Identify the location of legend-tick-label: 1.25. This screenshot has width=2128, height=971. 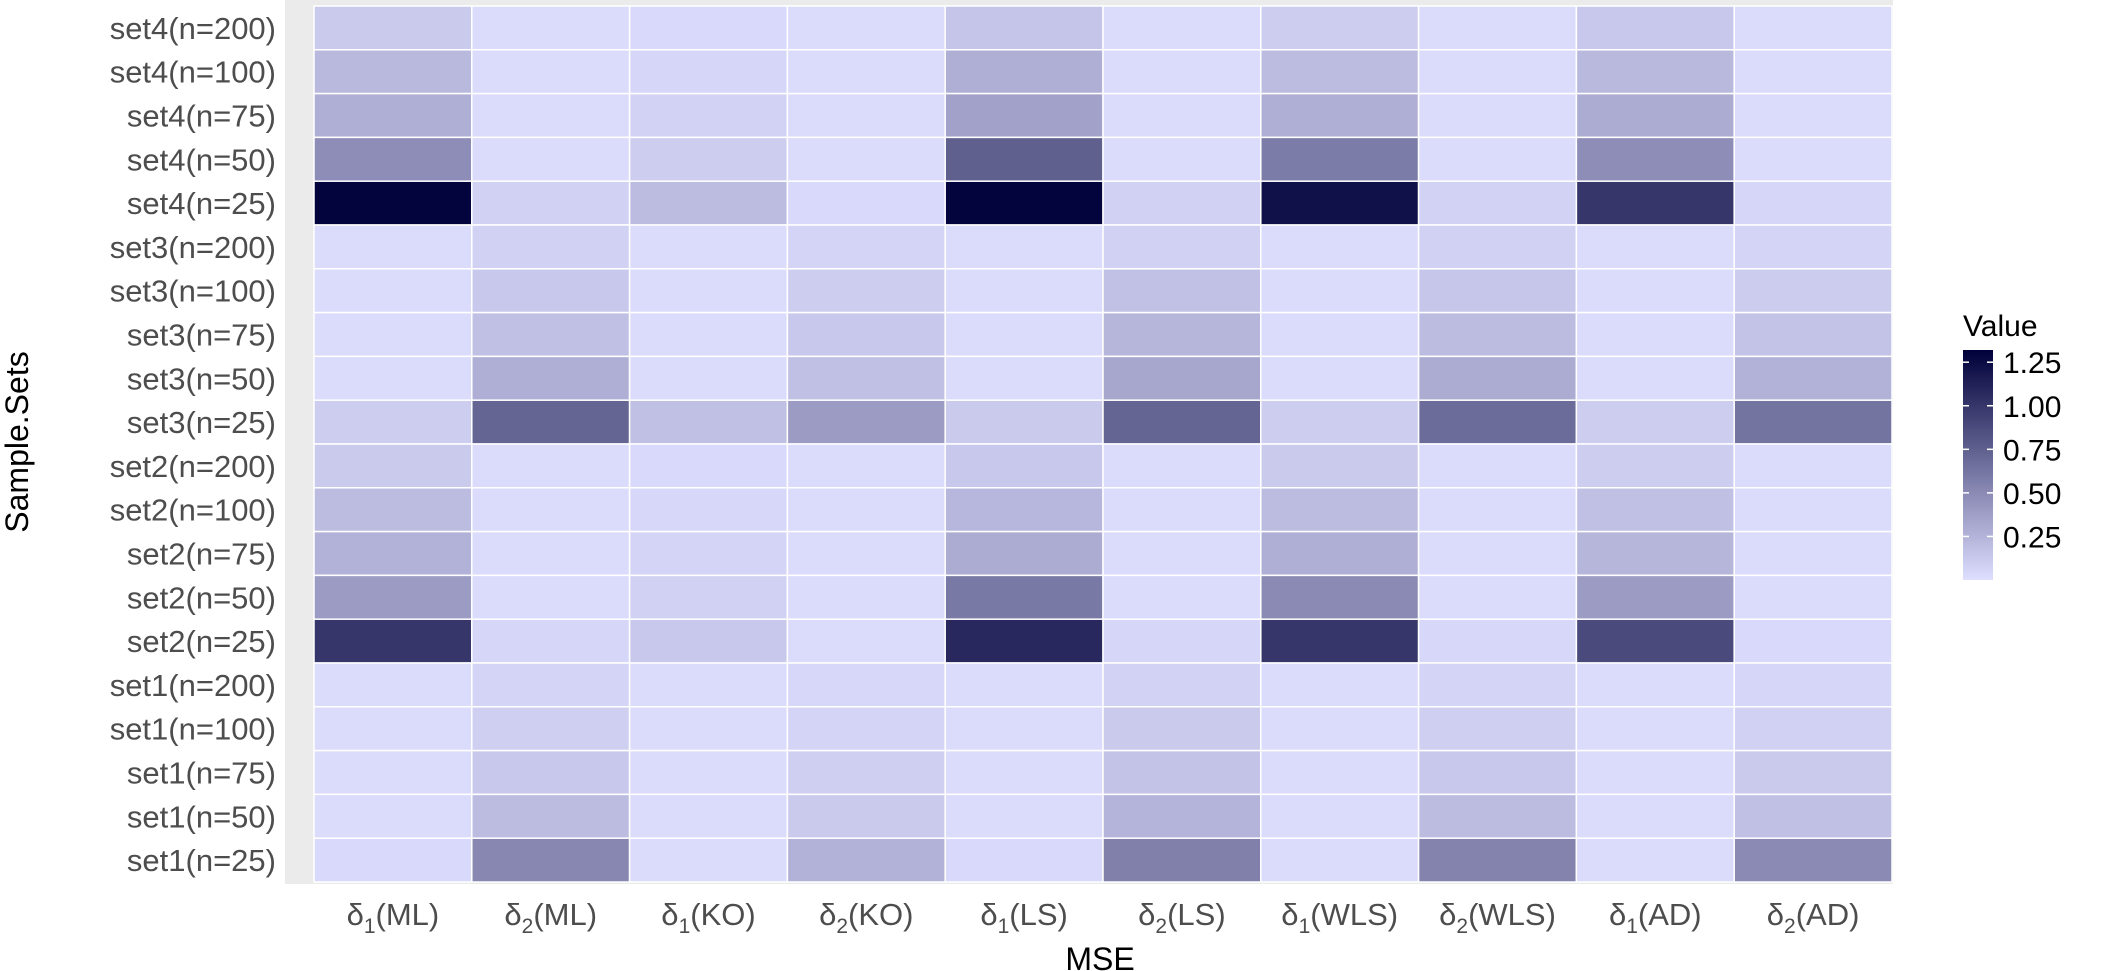
(2032, 363).